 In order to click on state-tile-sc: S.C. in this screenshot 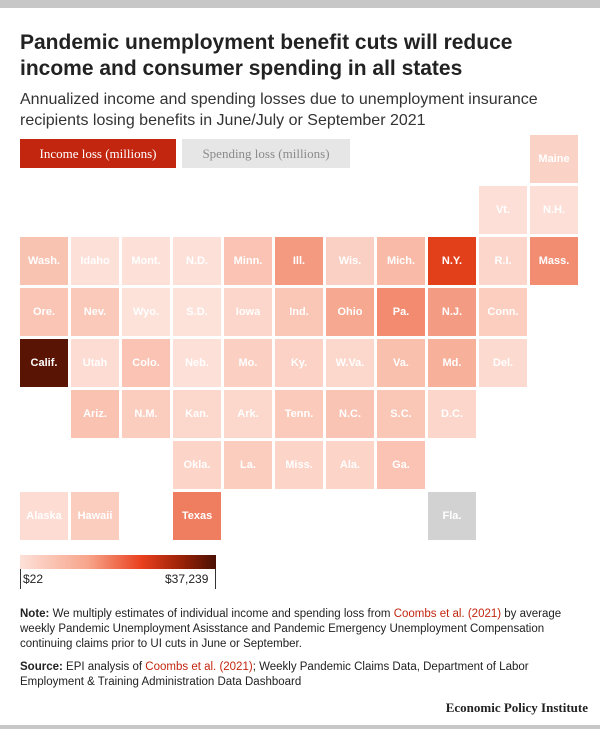, I will do `click(401, 414)`.